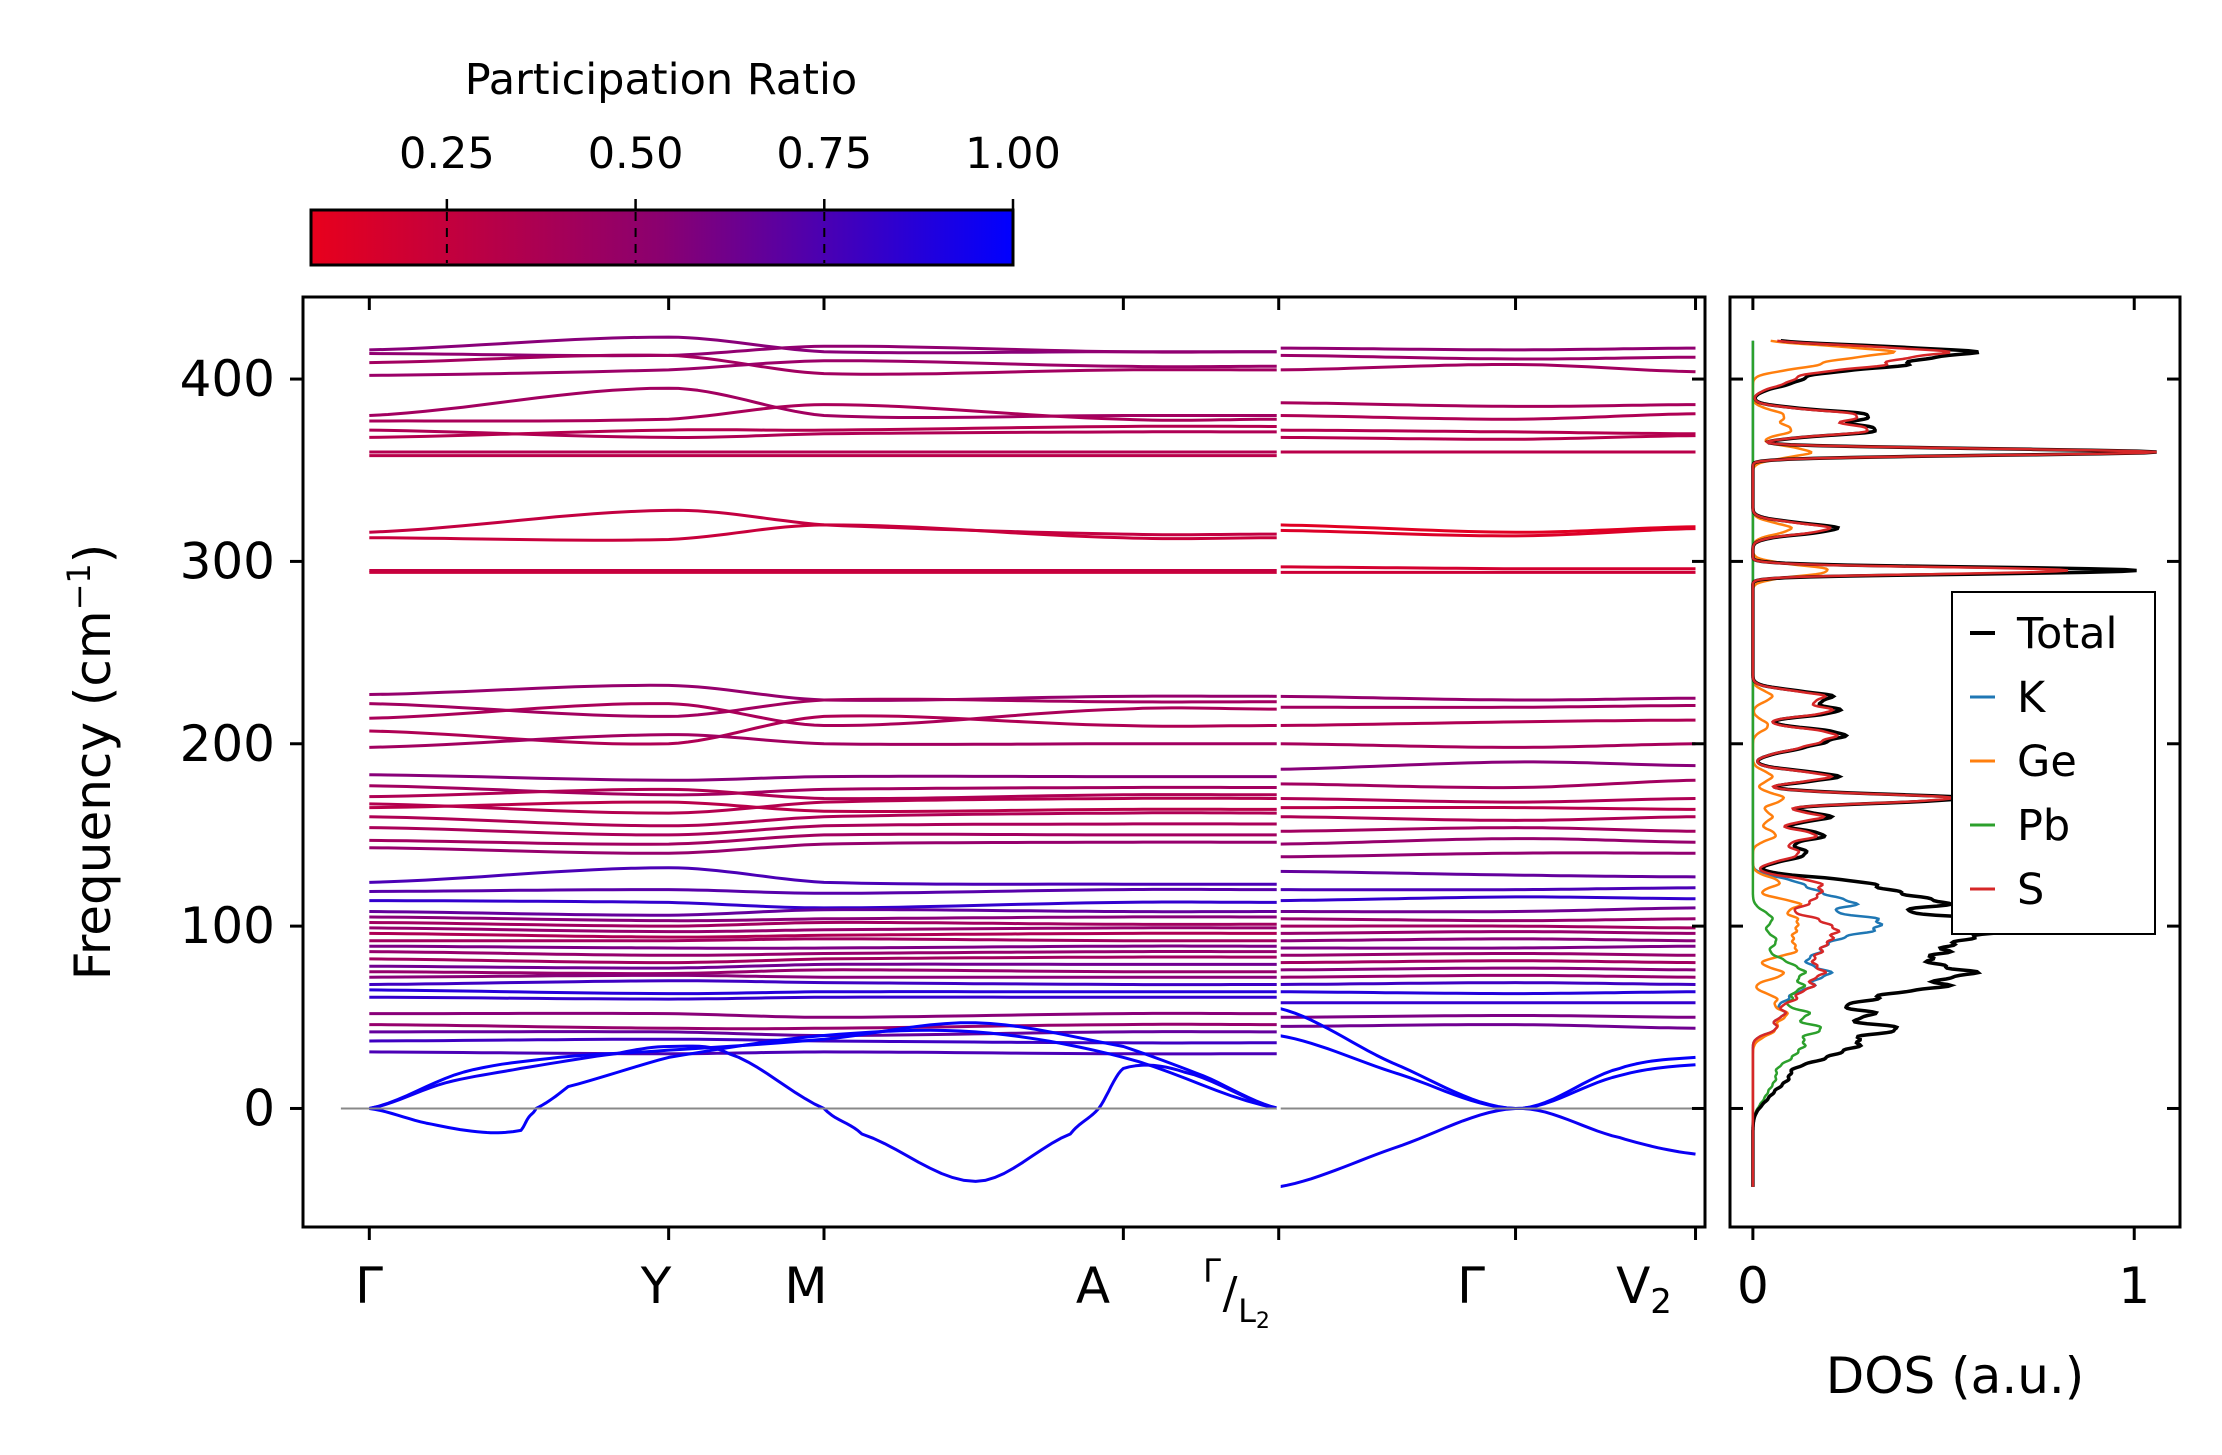 This screenshot has height=1455, width=2222. Describe the element at coordinates (2047, 762) in the screenshot. I see `legend-label: Ge` at that location.